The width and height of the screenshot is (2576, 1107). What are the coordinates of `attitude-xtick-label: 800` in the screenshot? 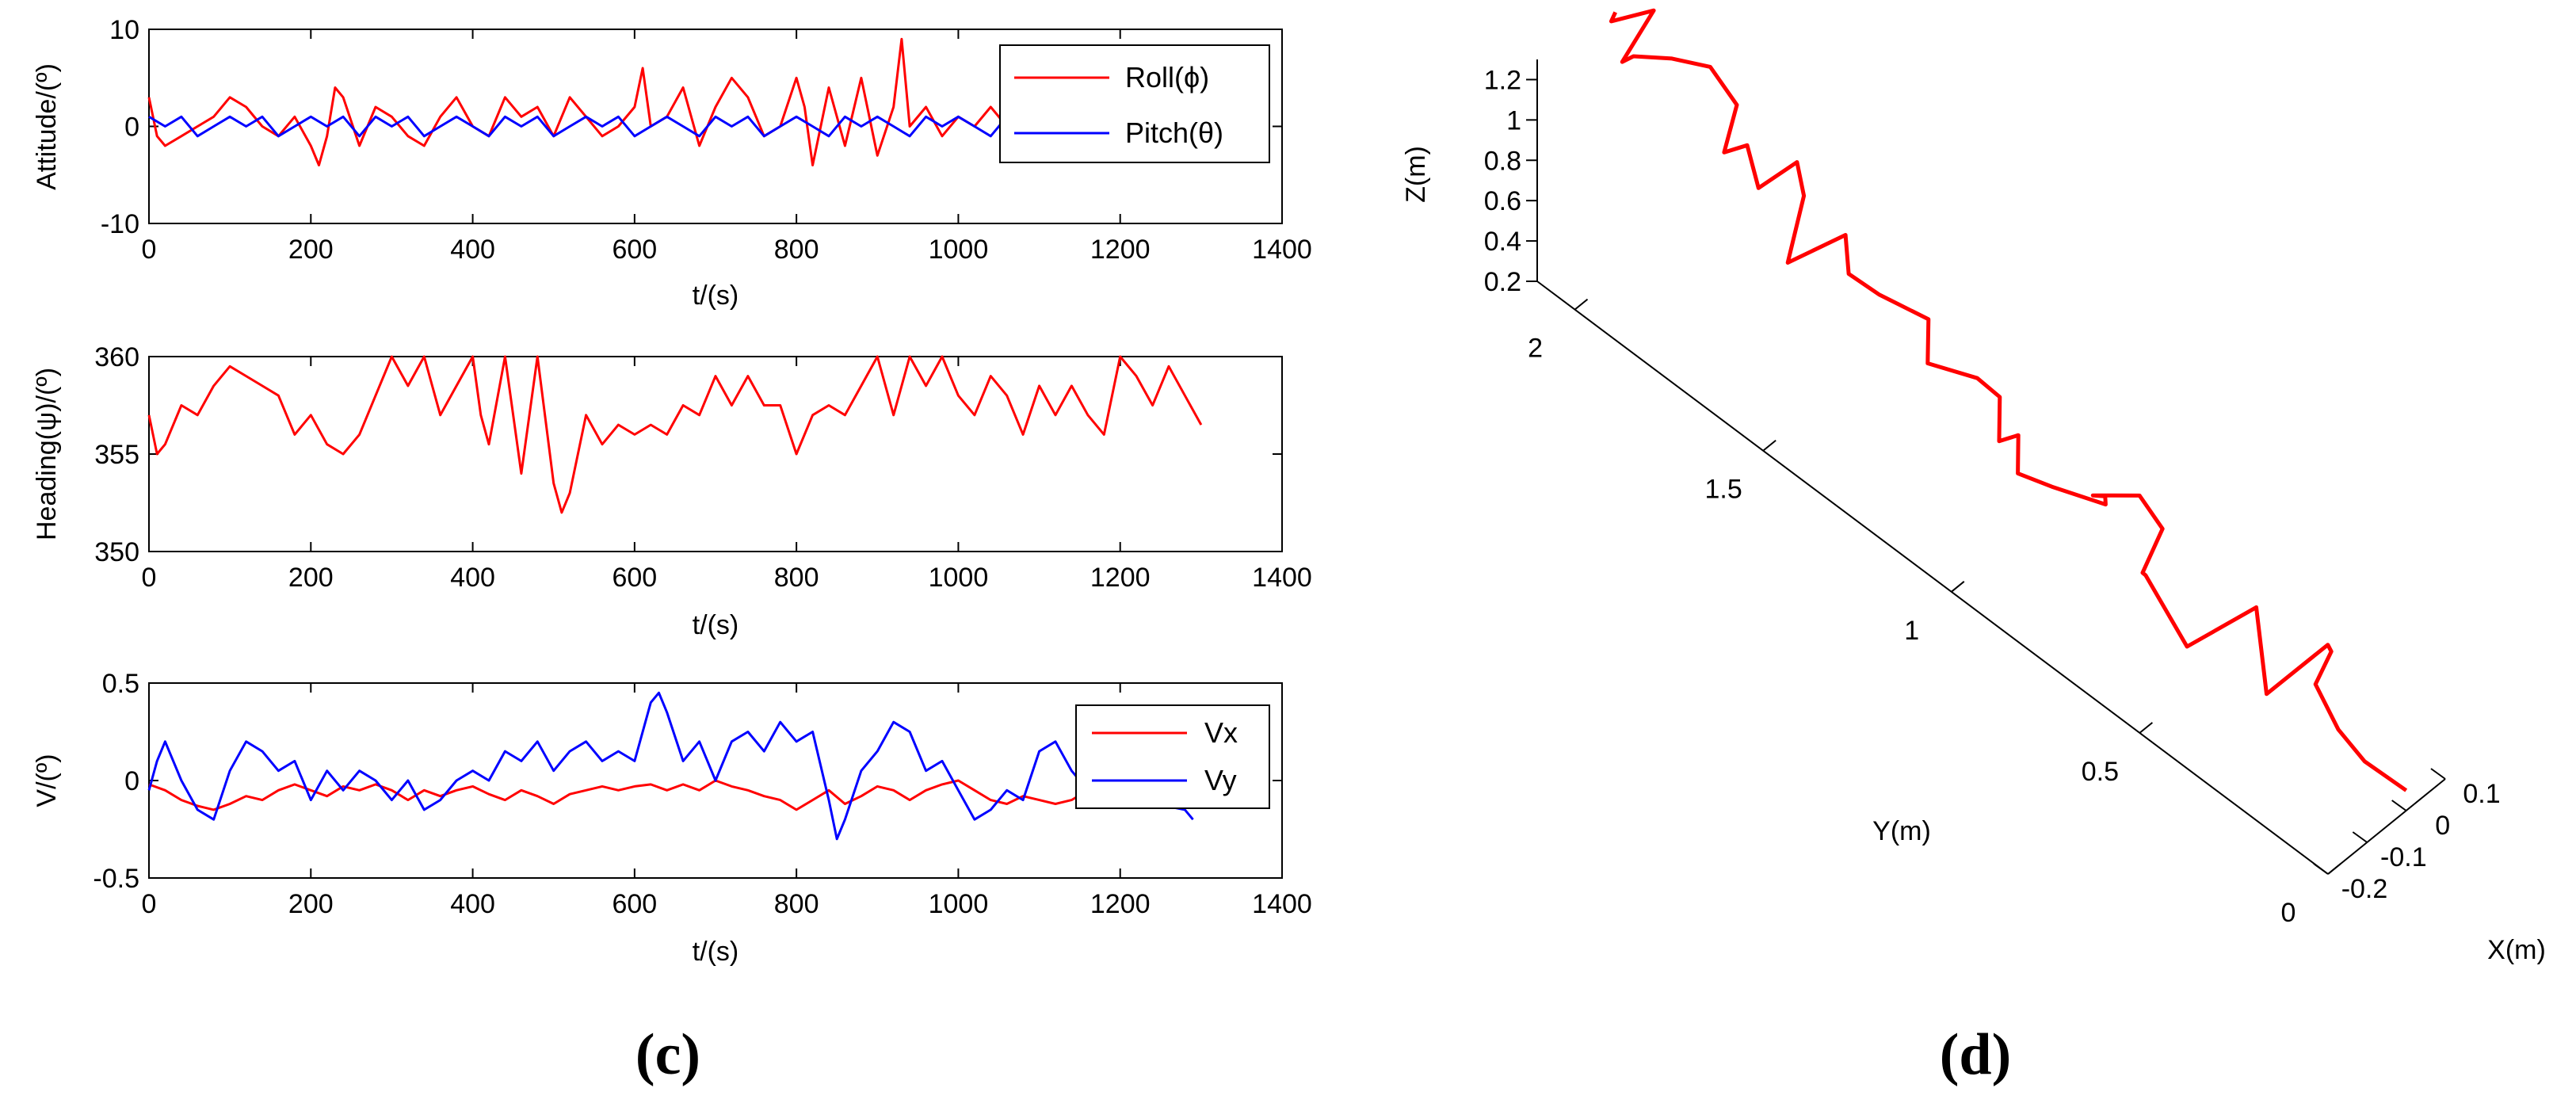 It's located at (796, 250).